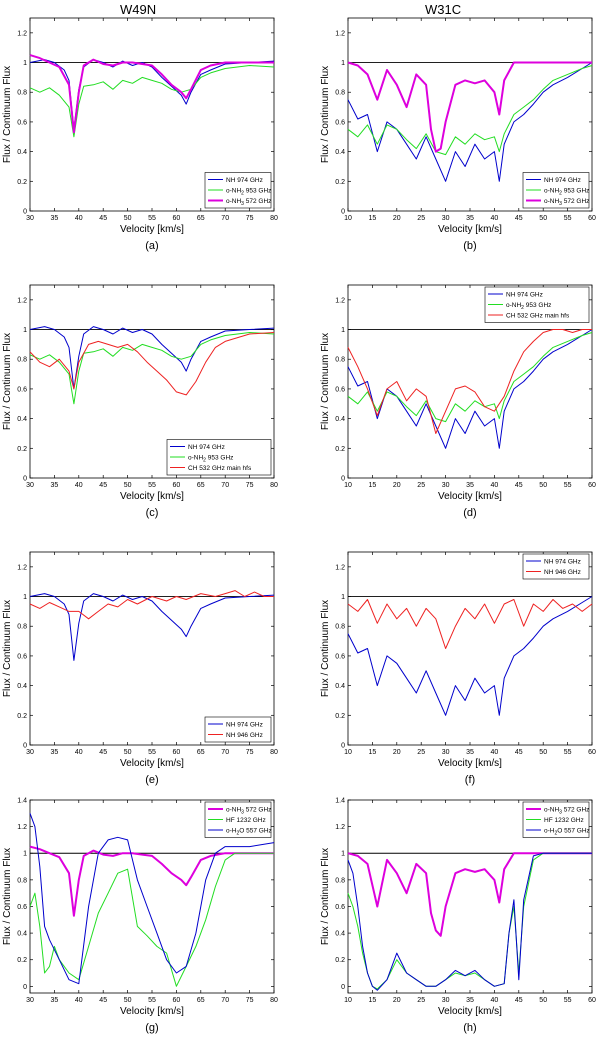 The width and height of the screenshot is (600, 1042). I want to click on x-tick-label: 20, so click(397, 485).